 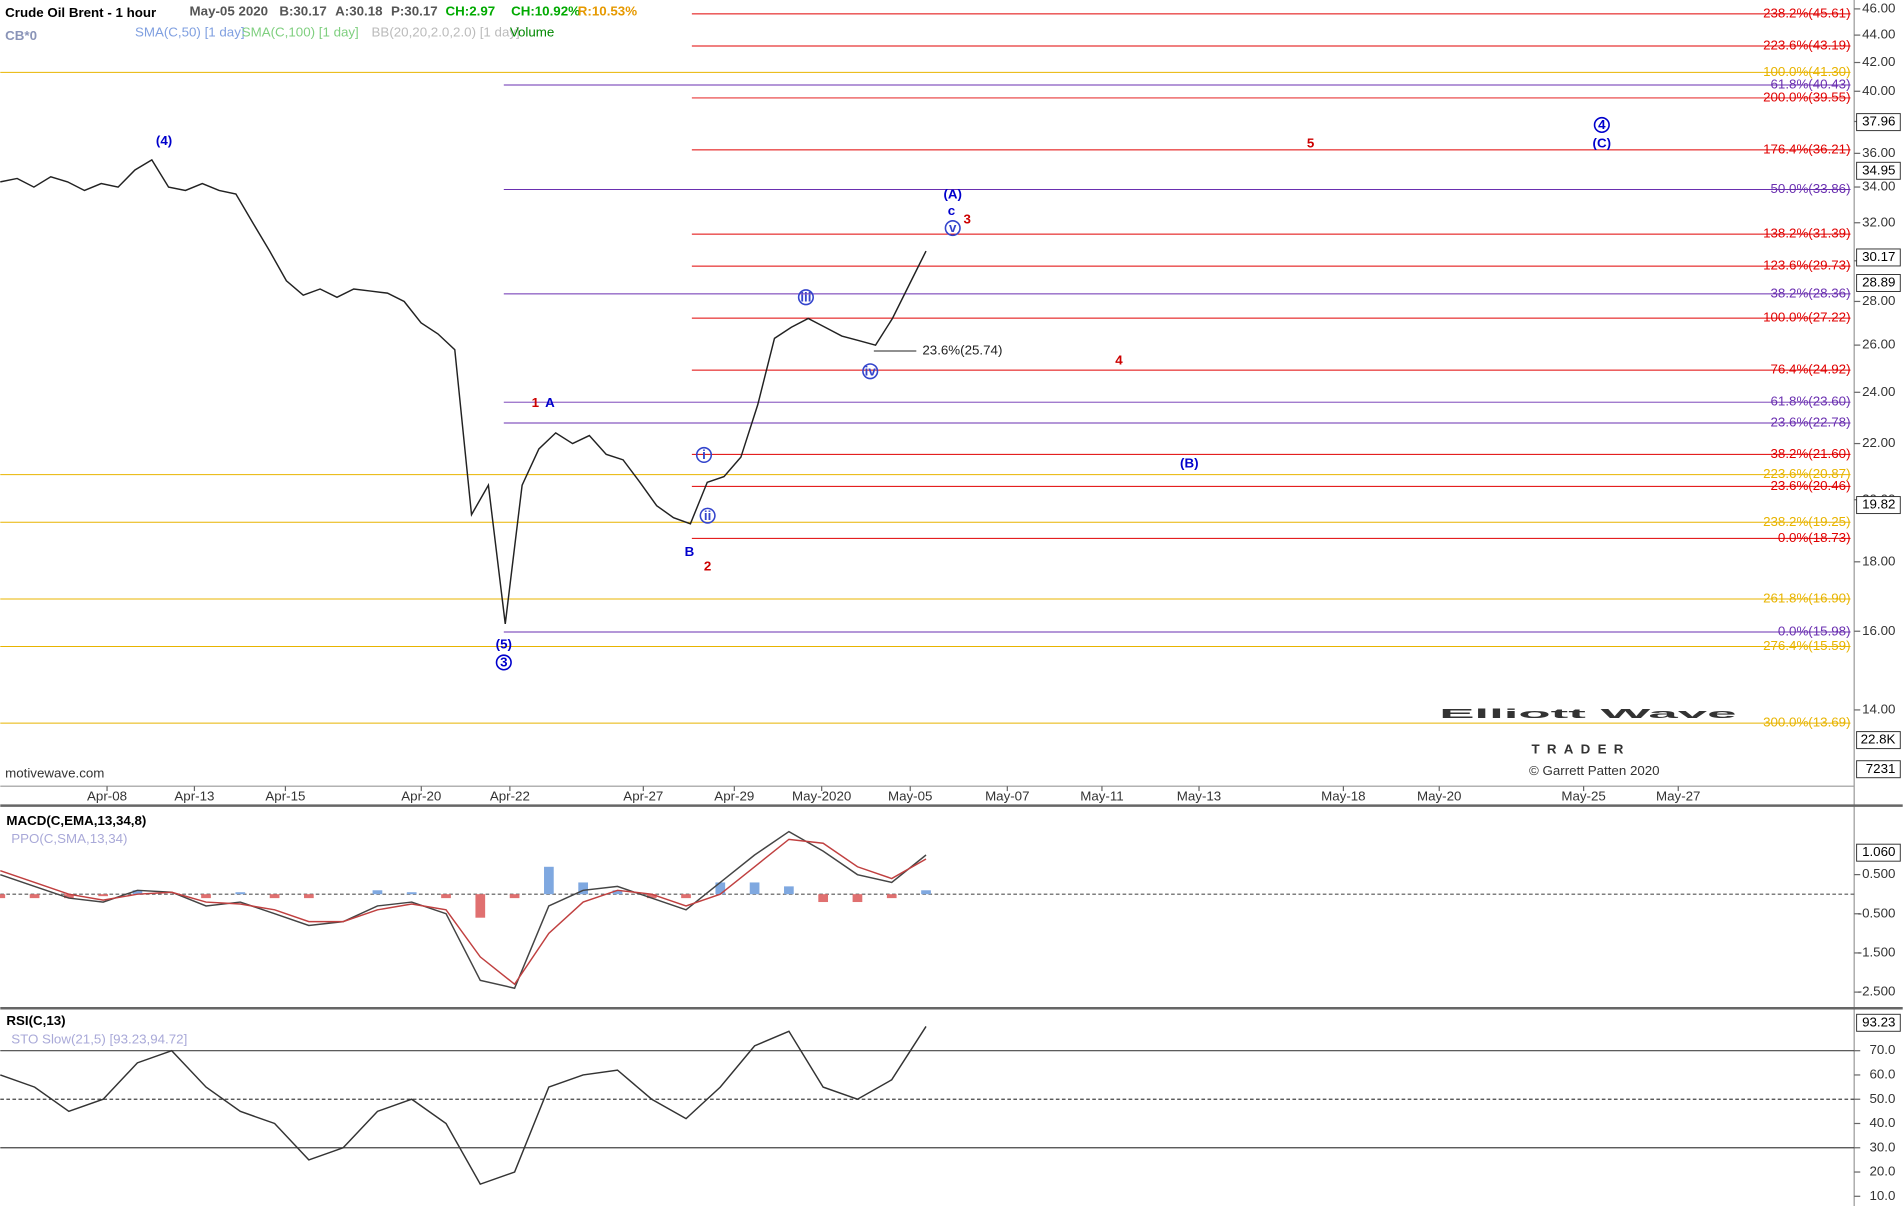 What do you see at coordinates (1806, 45) in the screenshot?
I see `fib-level-label: 223.6%(43.19)` at bounding box center [1806, 45].